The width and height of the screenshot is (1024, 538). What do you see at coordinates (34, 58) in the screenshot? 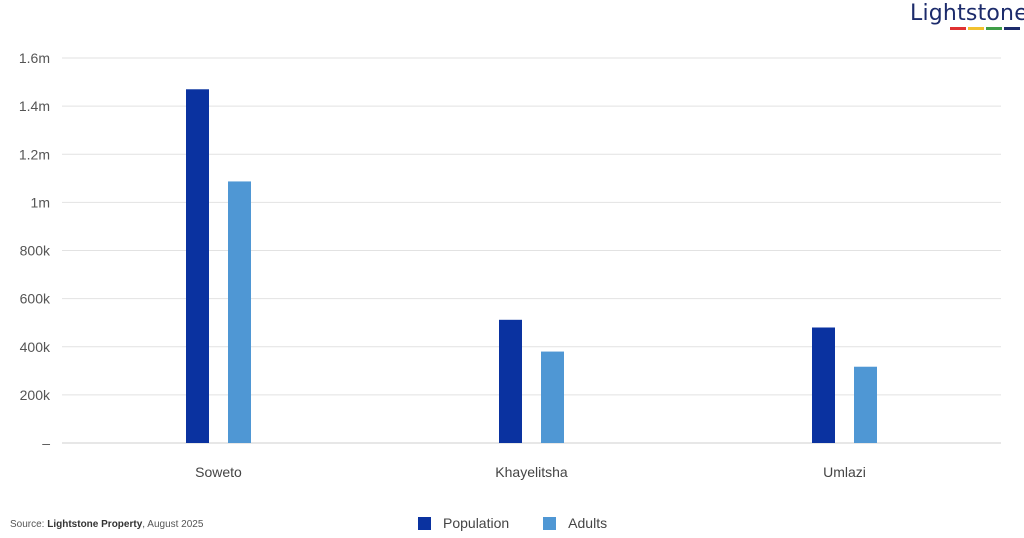
I see `y-tick-label: 1.6m` at bounding box center [34, 58].